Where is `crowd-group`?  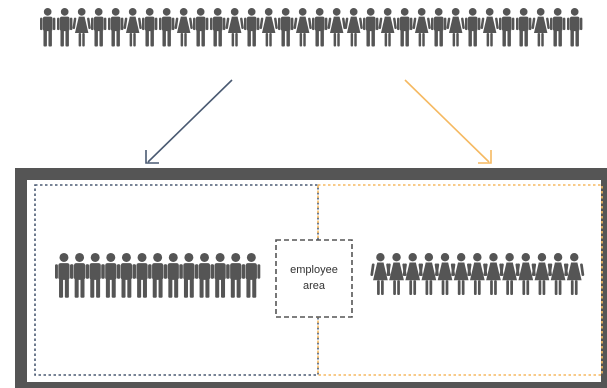
crowd-group is located at coordinates (311, 27).